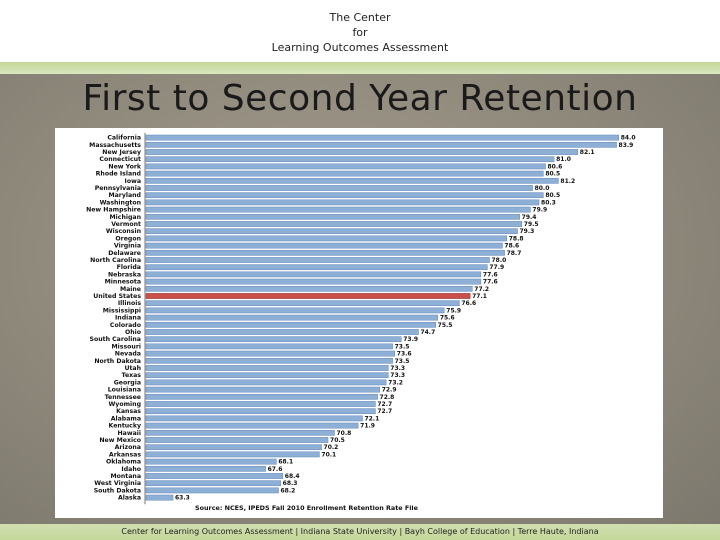  Describe the element at coordinates (182, 498) in the screenshot. I see `value-label: 63.3` at that location.